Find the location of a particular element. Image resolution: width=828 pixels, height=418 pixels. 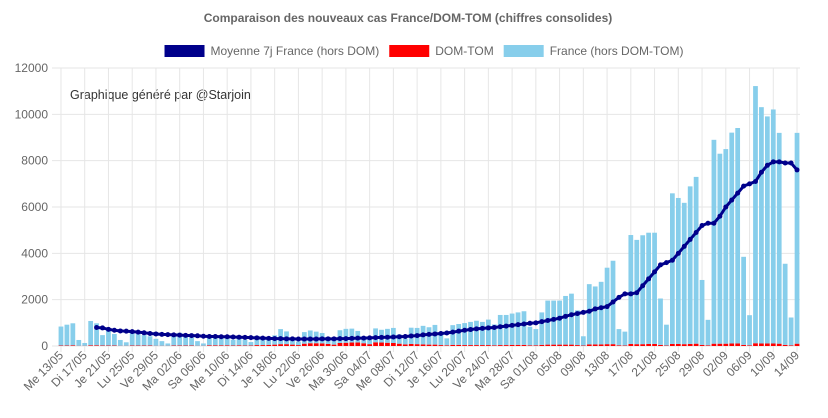

legend-label: DOM-TOM is located at coordinates (464, 51).